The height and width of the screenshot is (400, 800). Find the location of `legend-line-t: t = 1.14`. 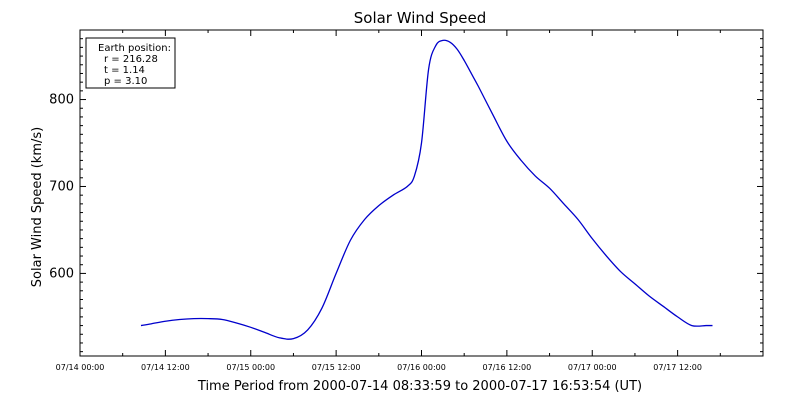

legend-line-t: t = 1.14 is located at coordinates (124, 70).